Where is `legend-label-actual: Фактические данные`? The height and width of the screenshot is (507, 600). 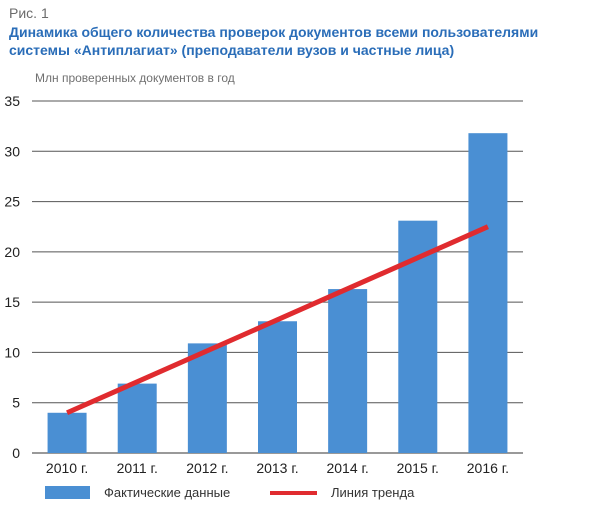 legend-label-actual: Фактические данные is located at coordinates (167, 492).